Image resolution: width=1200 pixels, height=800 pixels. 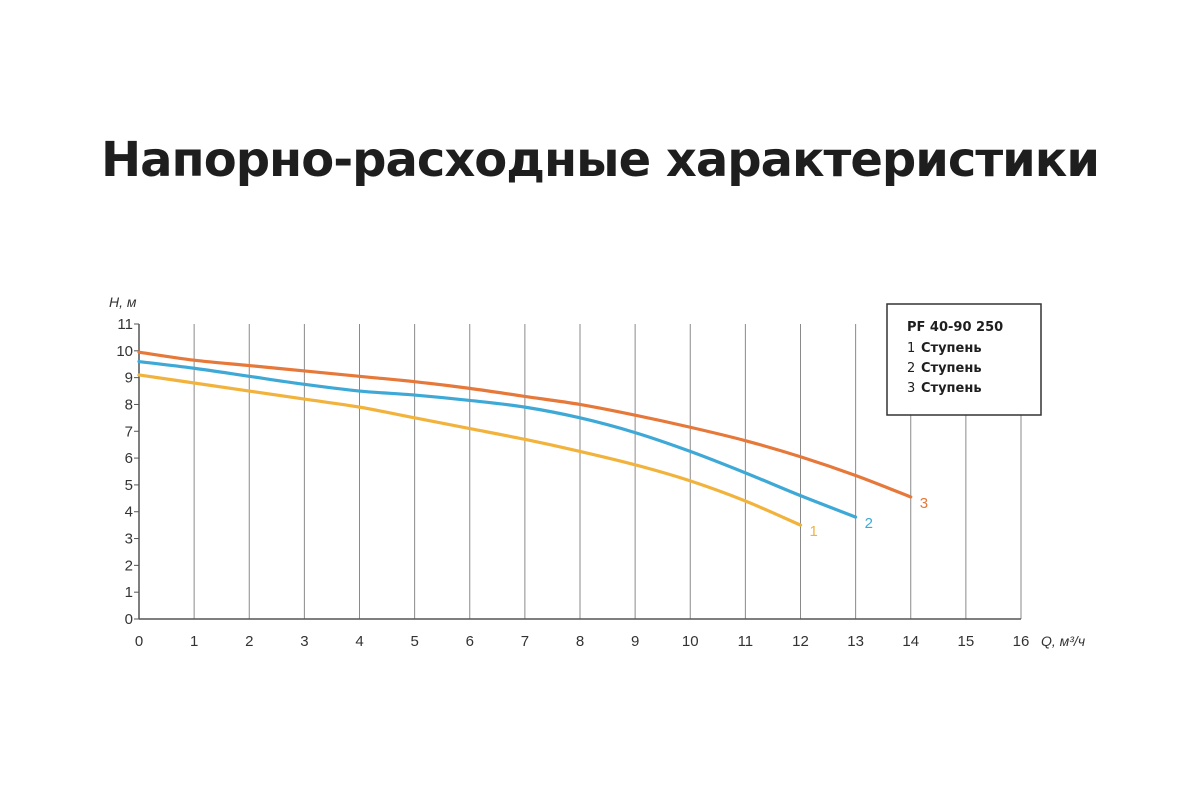 I want to click on x-tick-label: 11, so click(x=746, y=641).